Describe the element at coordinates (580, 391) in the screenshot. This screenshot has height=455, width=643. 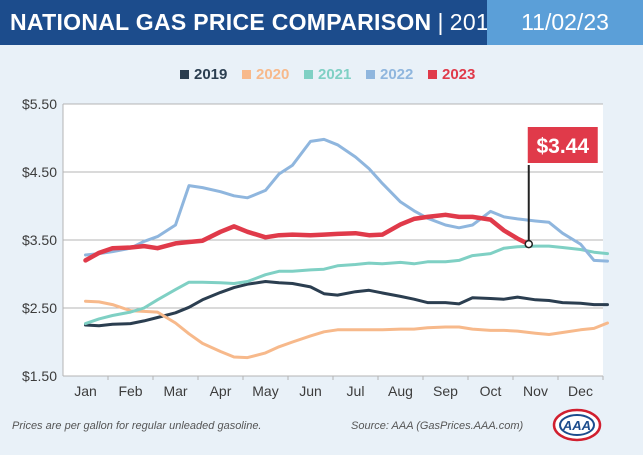
I see `x-tick-label: Dec` at that location.